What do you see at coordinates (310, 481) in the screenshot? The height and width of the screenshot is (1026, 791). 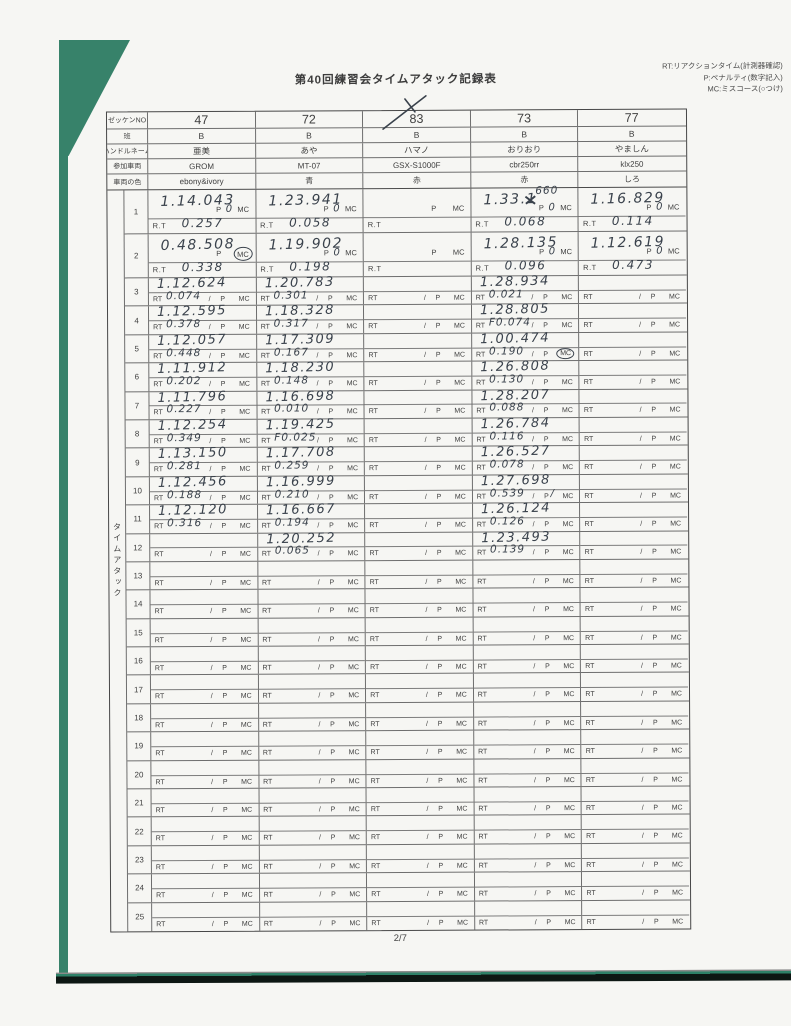 I see `time-area: 1.16.999` at bounding box center [310, 481].